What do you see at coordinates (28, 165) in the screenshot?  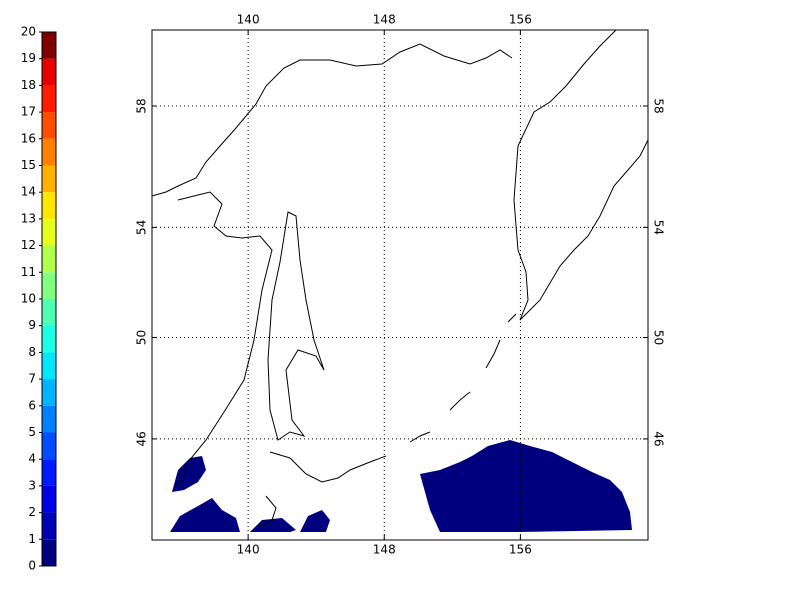 I see `colorbar-label: 15` at bounding box center [28, 165].